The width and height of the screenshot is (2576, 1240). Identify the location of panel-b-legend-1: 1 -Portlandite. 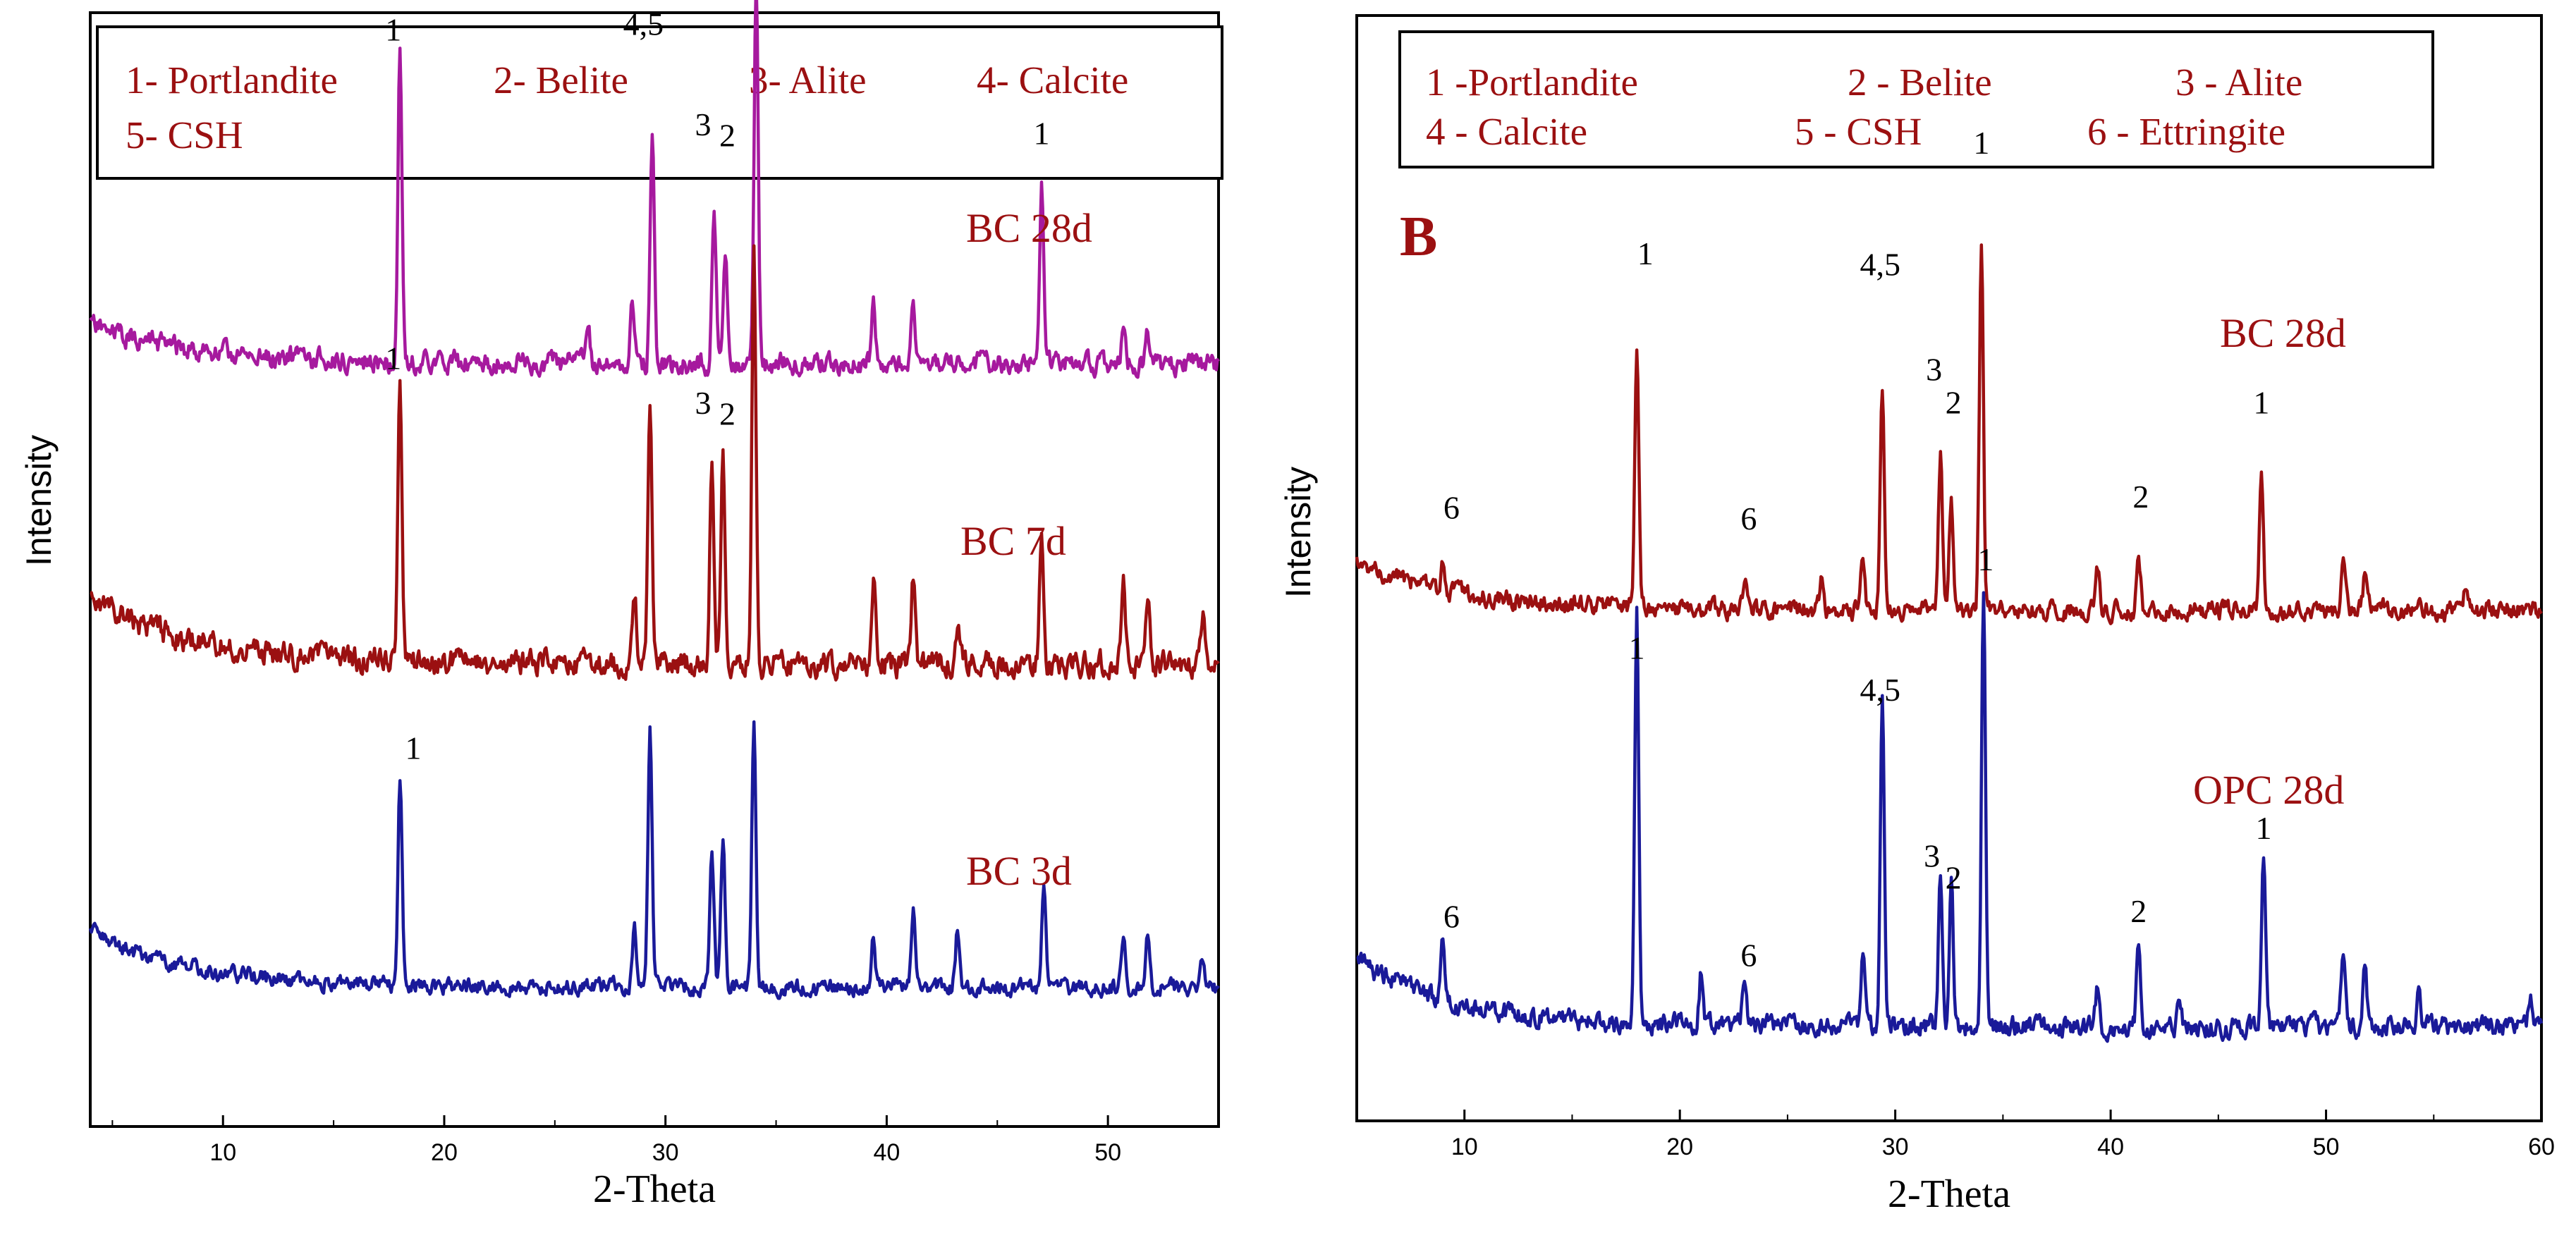
(1532, 82).